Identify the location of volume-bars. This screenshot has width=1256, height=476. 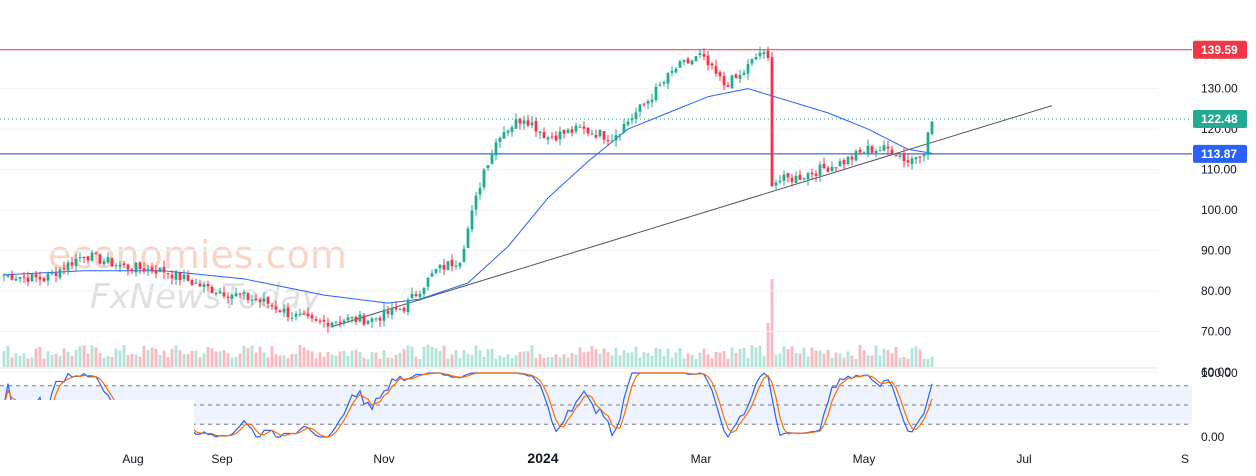
(468, 323).